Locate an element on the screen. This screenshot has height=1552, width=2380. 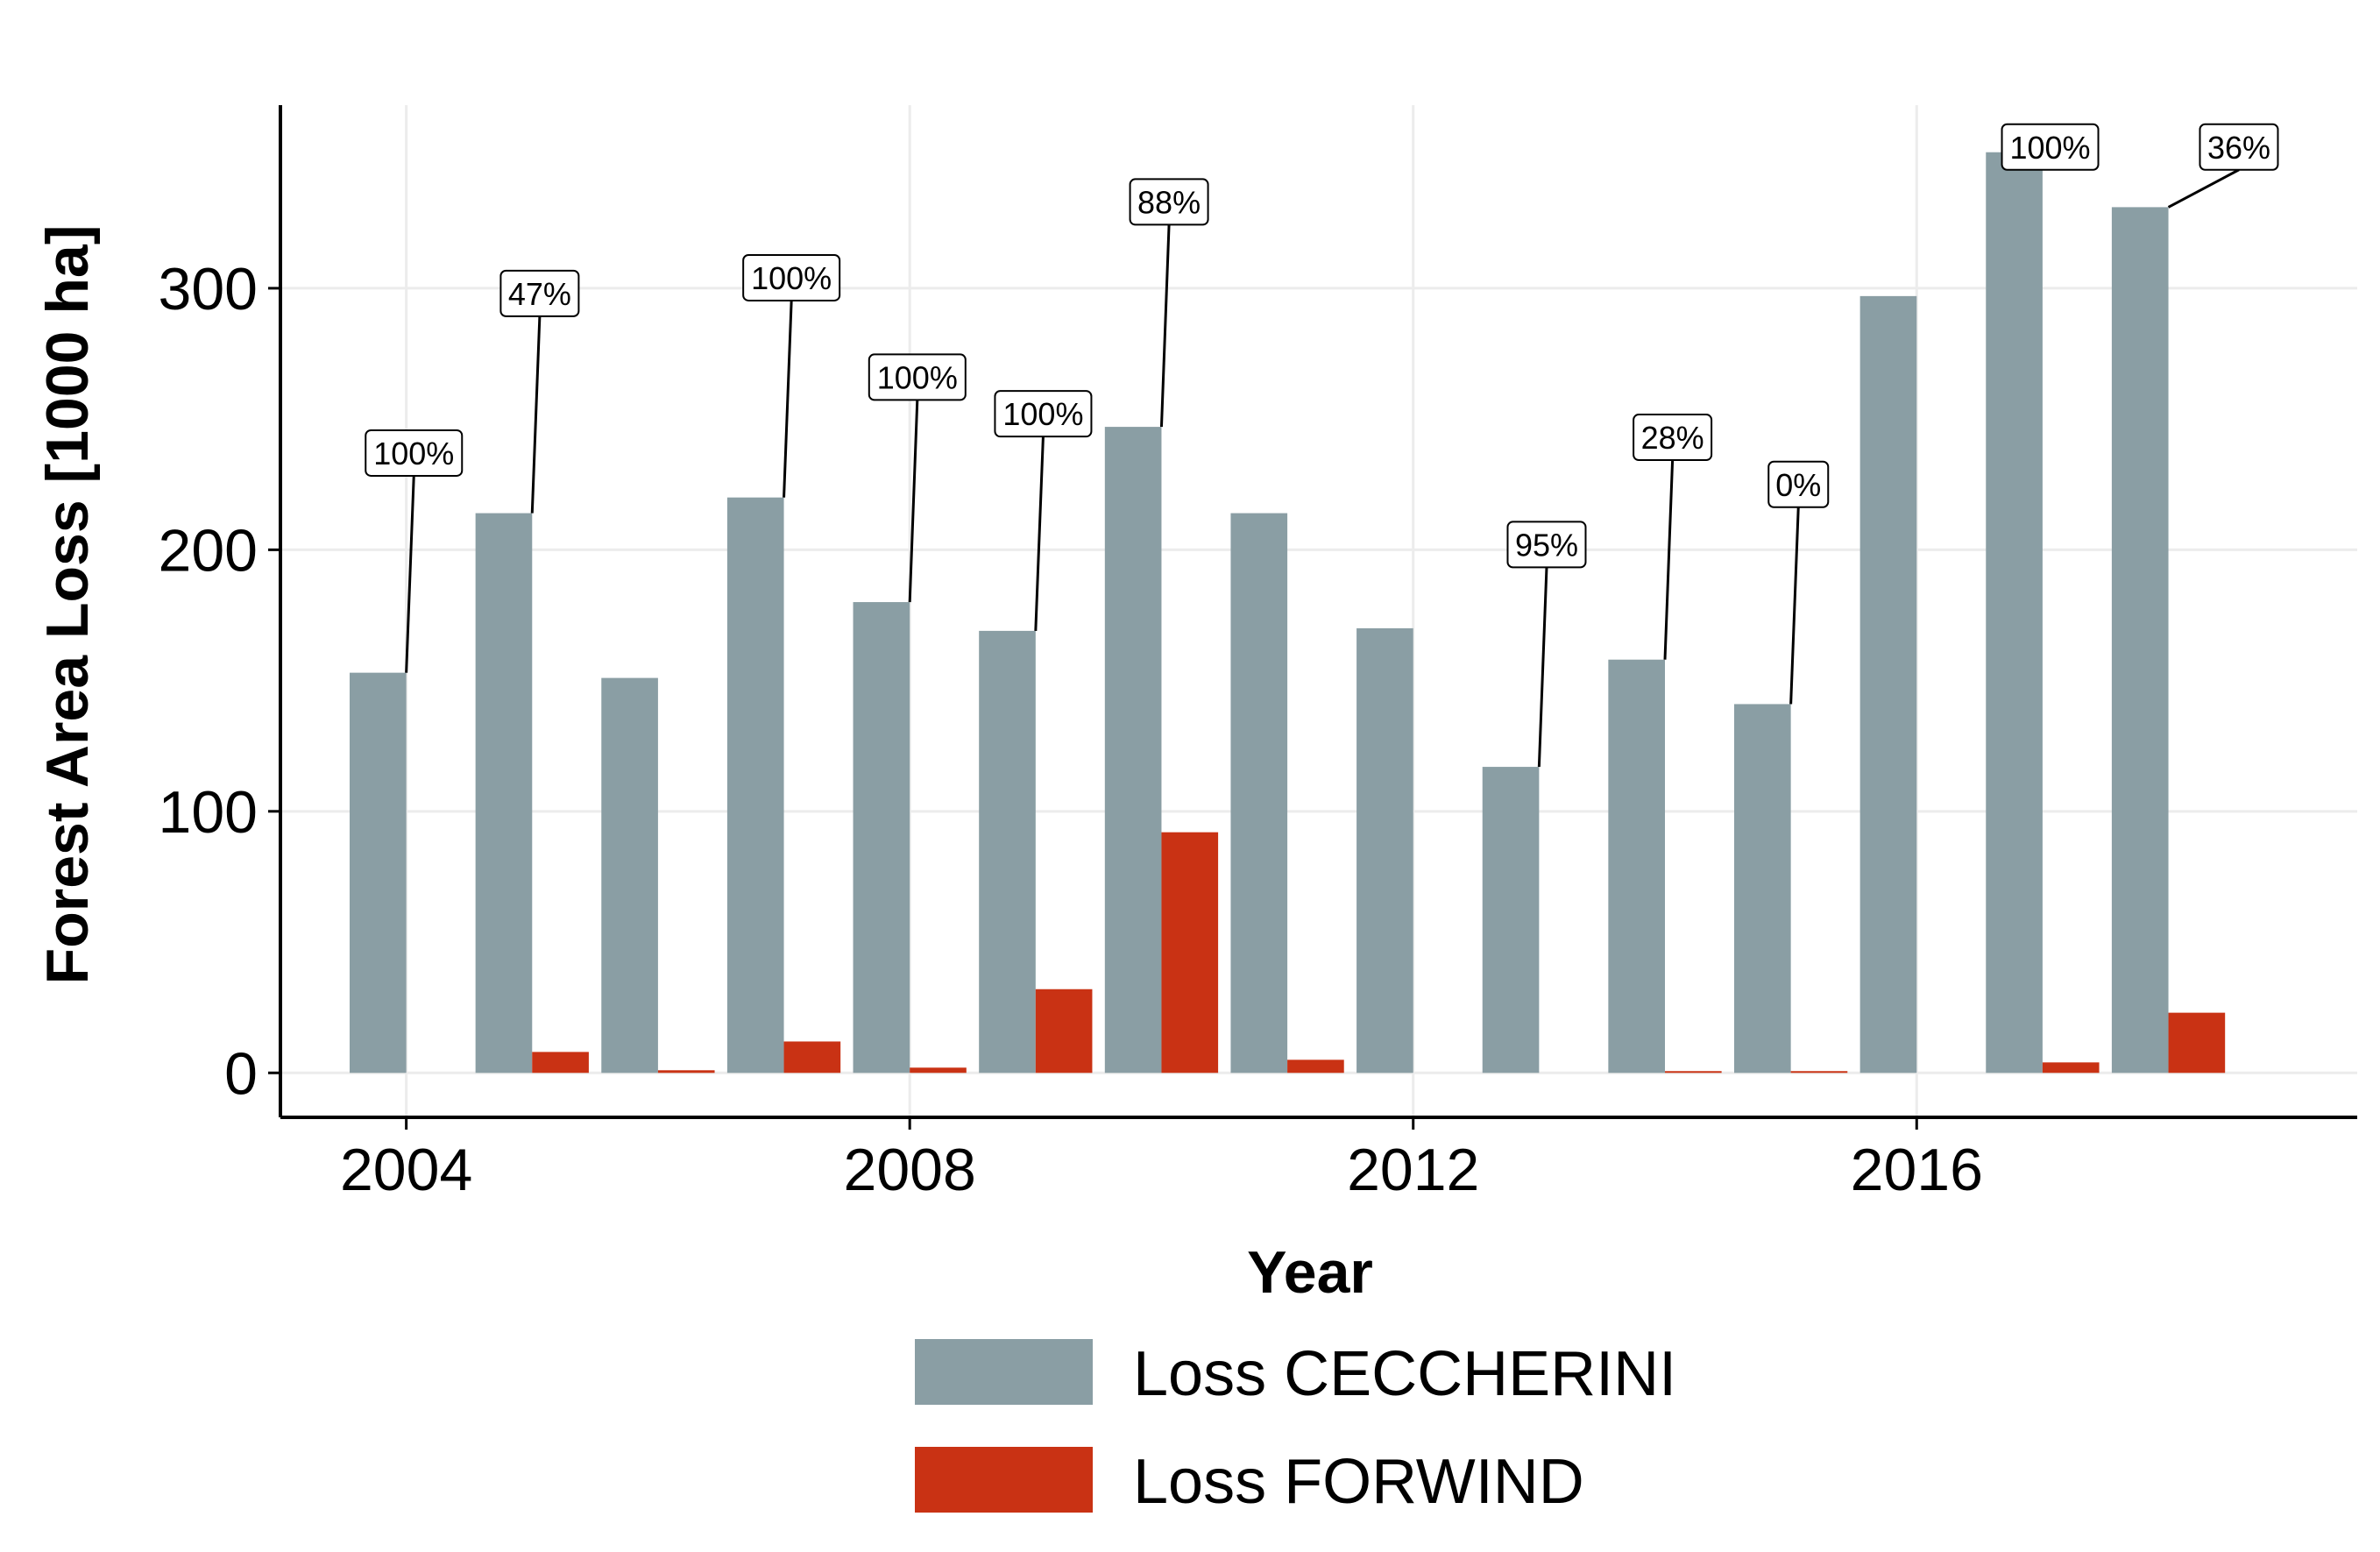
annotation-label: 36% is located at coordinates (2238, 148).